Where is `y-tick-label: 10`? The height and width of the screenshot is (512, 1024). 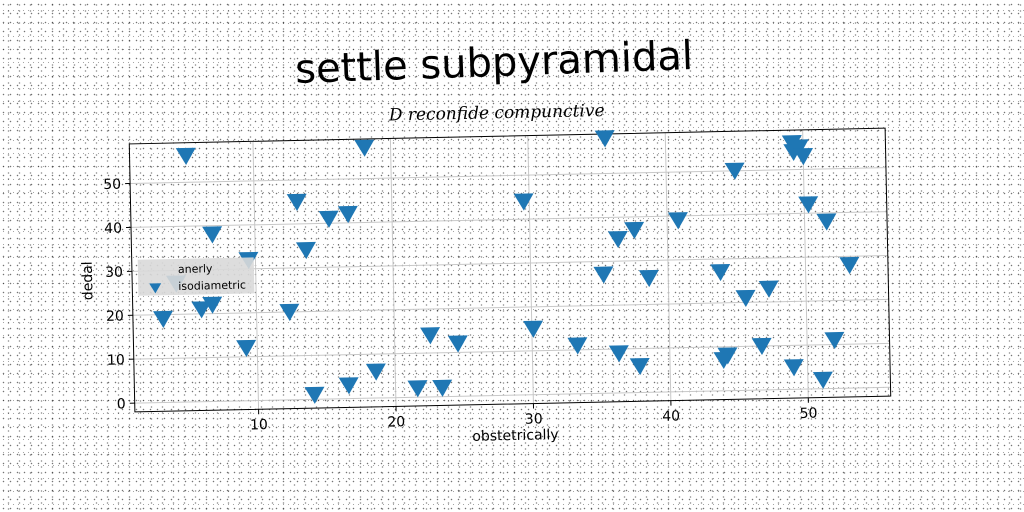
y-tick-label: 10 is located at coordinates (116, 360).